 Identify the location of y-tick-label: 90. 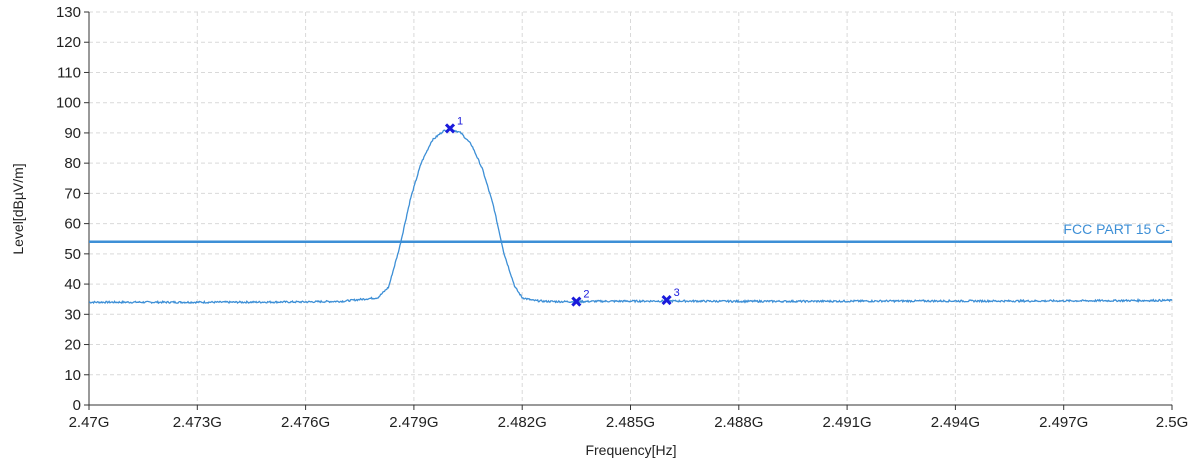
(72, 133).